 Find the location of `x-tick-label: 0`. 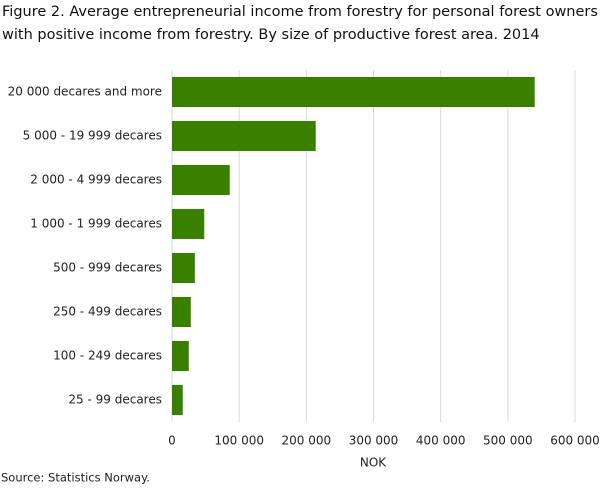

x-tick-label: 0 is located at coordinates (172, 441).